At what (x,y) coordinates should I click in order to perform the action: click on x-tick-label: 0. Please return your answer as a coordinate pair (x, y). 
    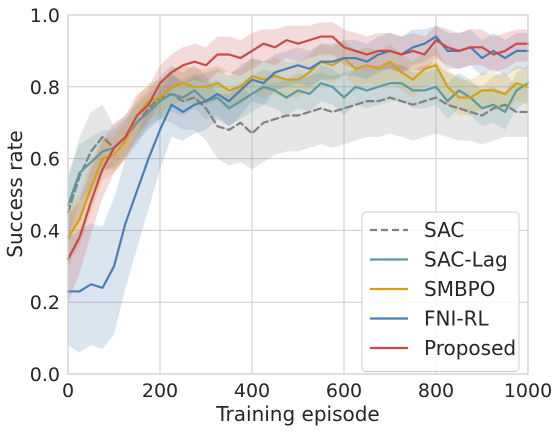
    Looking at the image, I should click on (68, 391).